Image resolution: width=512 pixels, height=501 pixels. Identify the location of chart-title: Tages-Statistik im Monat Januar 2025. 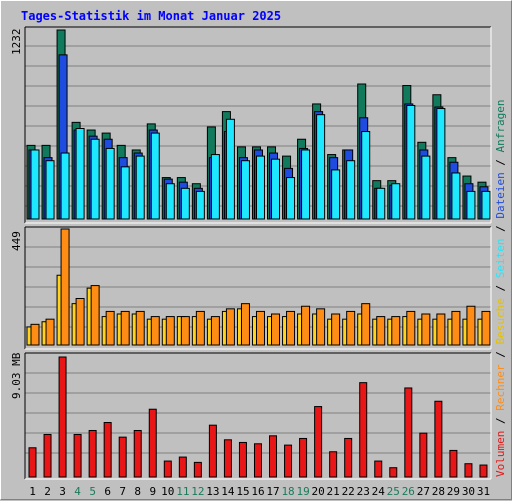
(151, 16).